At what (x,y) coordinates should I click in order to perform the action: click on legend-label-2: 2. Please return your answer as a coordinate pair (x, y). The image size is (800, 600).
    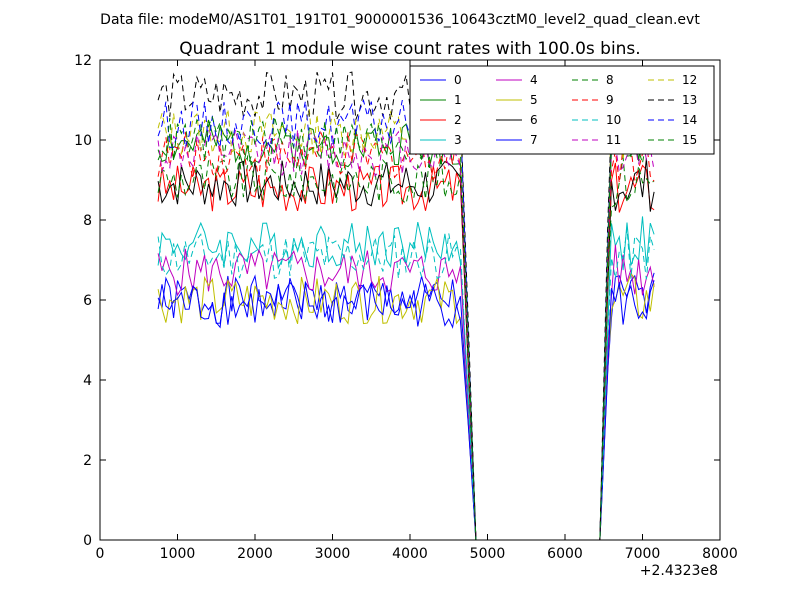
    Looking at the image, I should click on (458, 120).